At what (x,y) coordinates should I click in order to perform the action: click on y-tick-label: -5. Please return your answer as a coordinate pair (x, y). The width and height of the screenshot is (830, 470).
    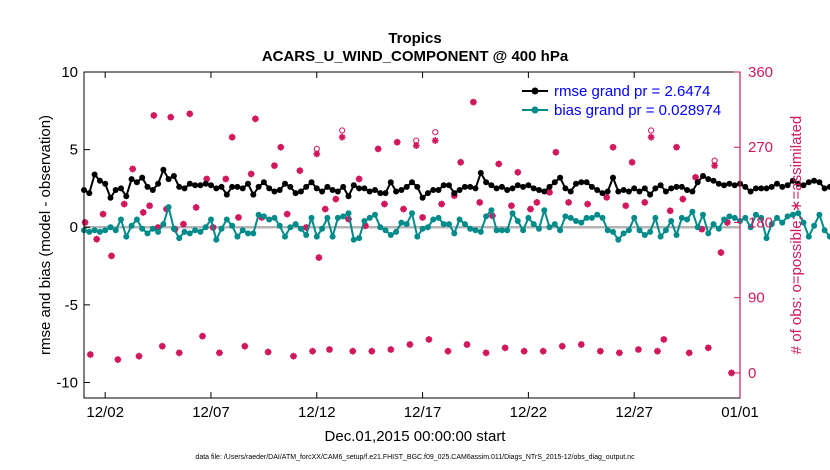
    Looking at the image, I should click on (71, 305).